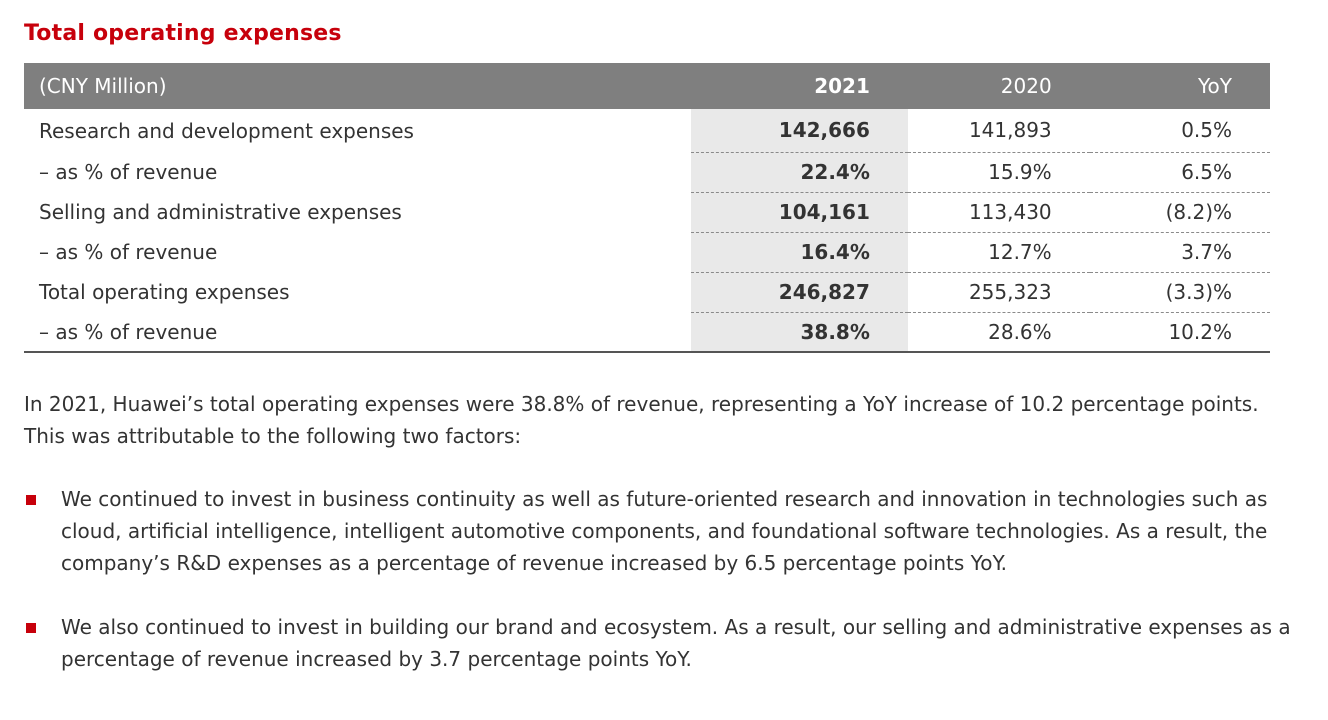  Describe the element at coordinates (1179, 212) in the screenshot. I see `cell-yoy: (8.2)%` at that location.